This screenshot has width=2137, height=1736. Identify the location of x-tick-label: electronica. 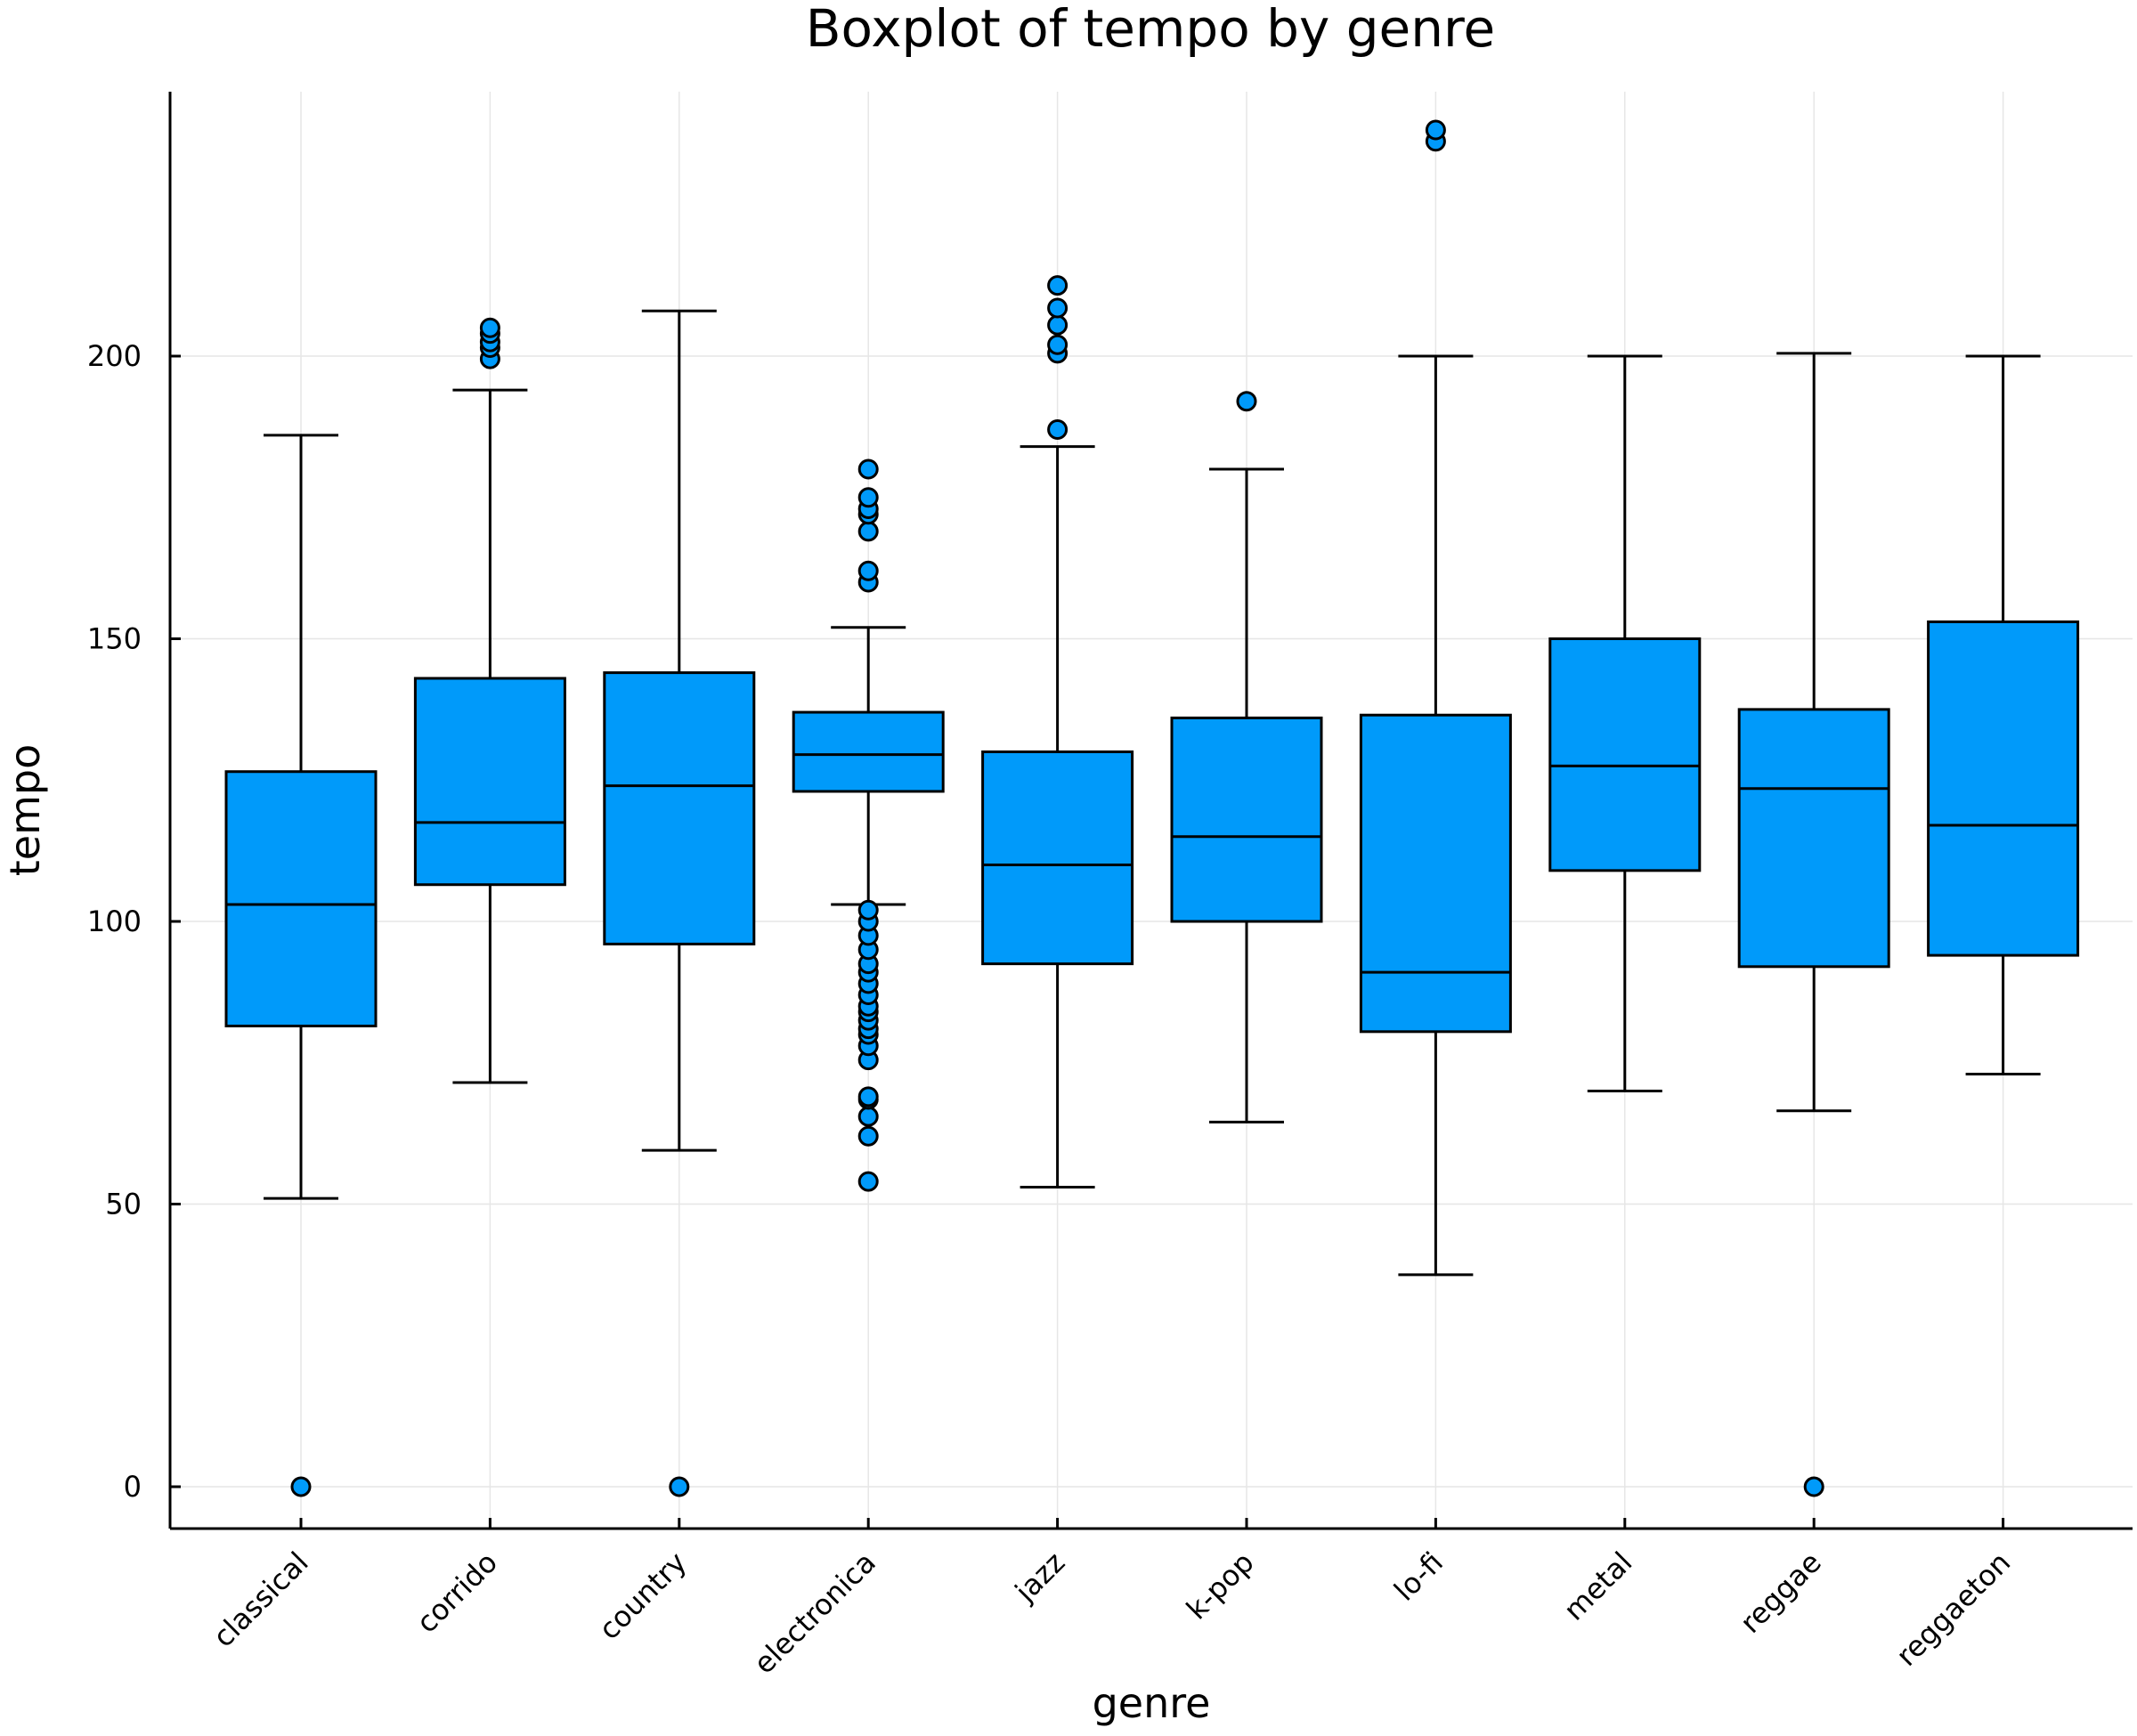
(814, 1613).